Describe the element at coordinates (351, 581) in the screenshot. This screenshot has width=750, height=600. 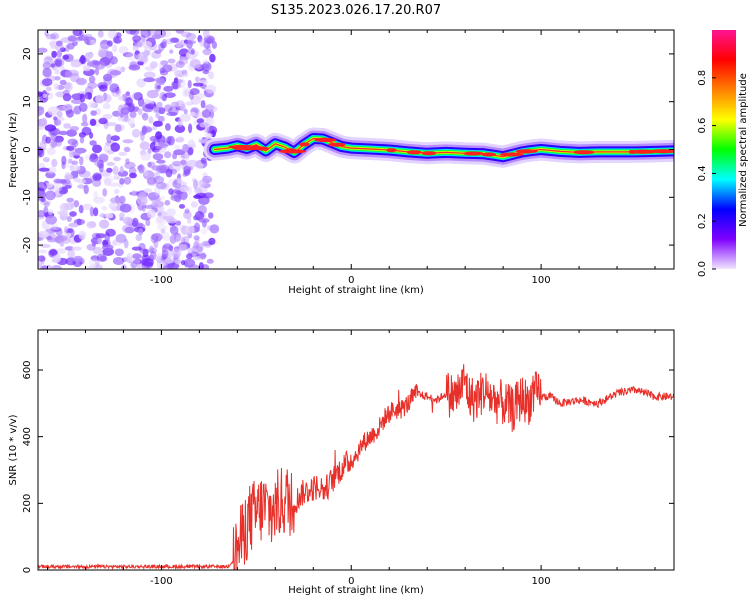
I see `x-tick-label: 0` at that location.